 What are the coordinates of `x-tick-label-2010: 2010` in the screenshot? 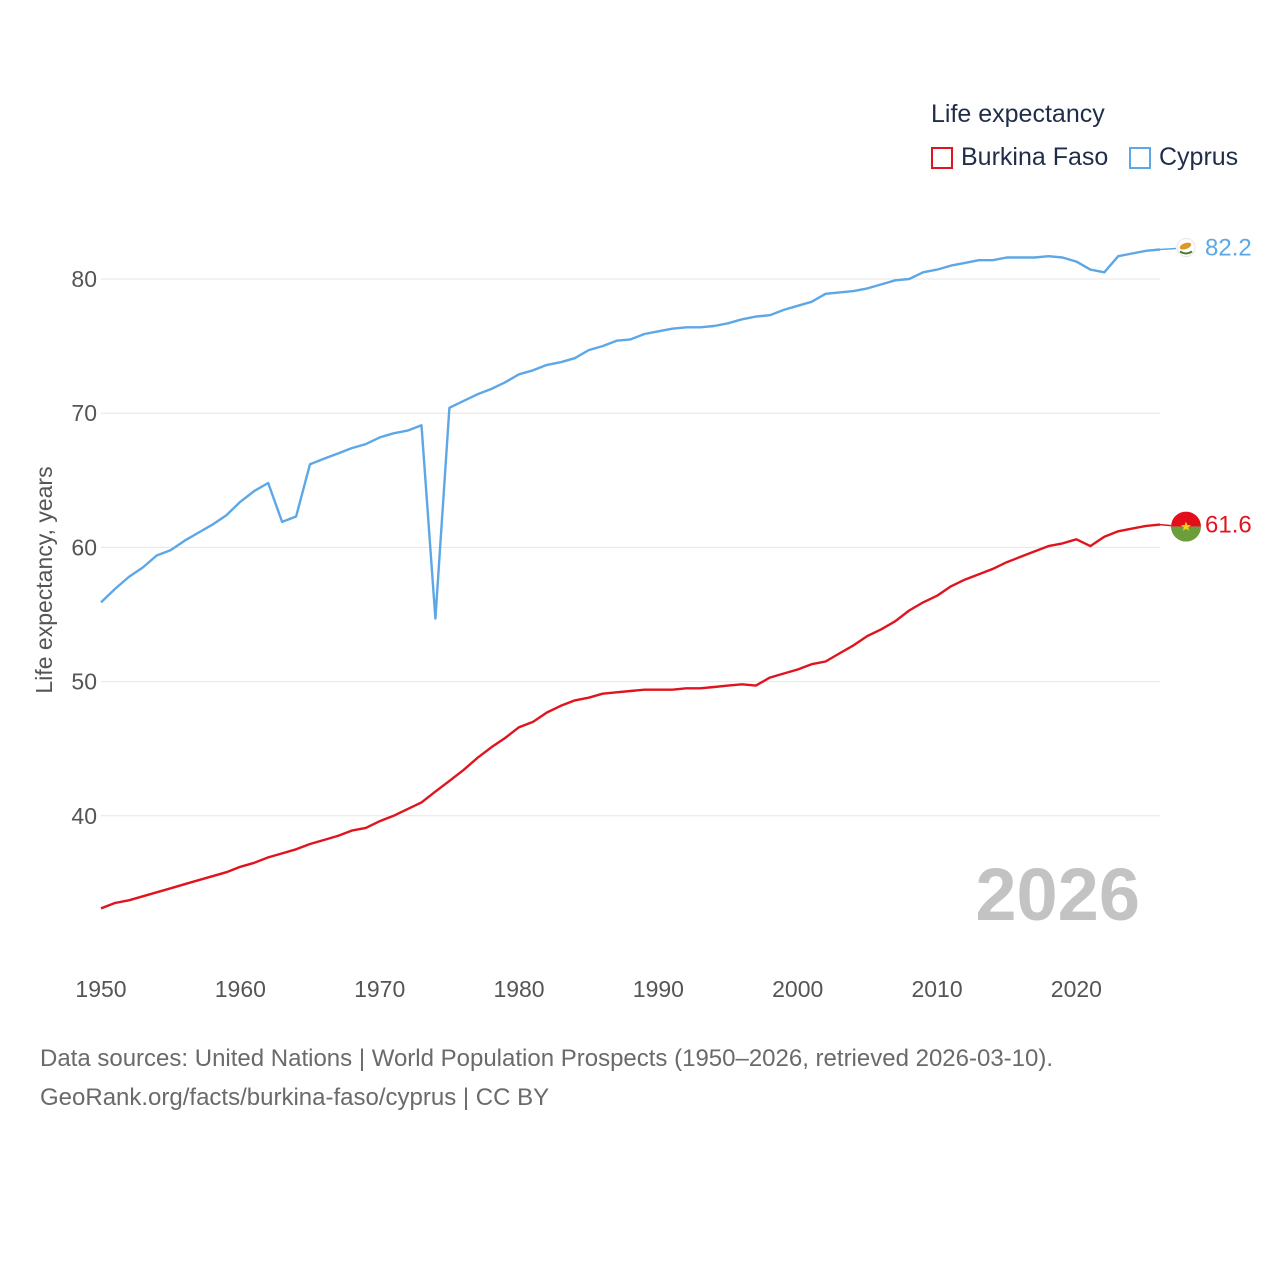 It's located at (936, 989).